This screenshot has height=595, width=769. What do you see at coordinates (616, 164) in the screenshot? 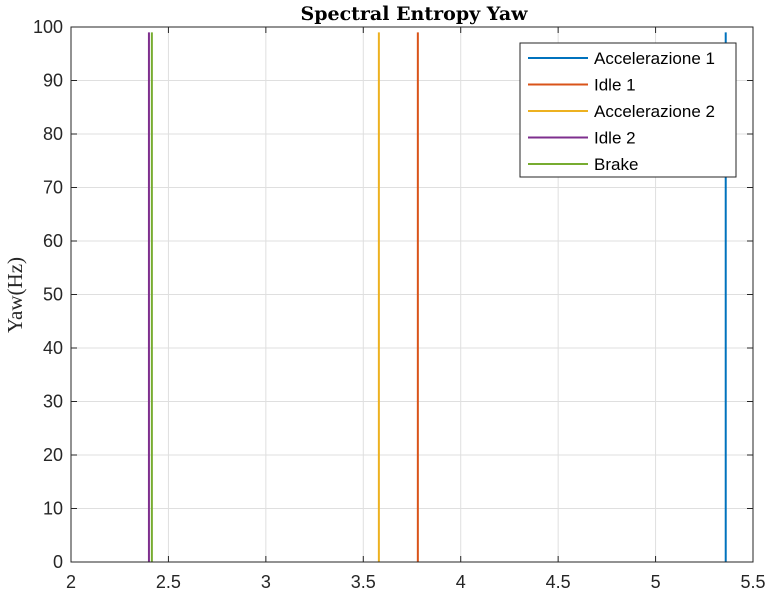
I see `legend-label: Brake` at bounding box center [616, 164].